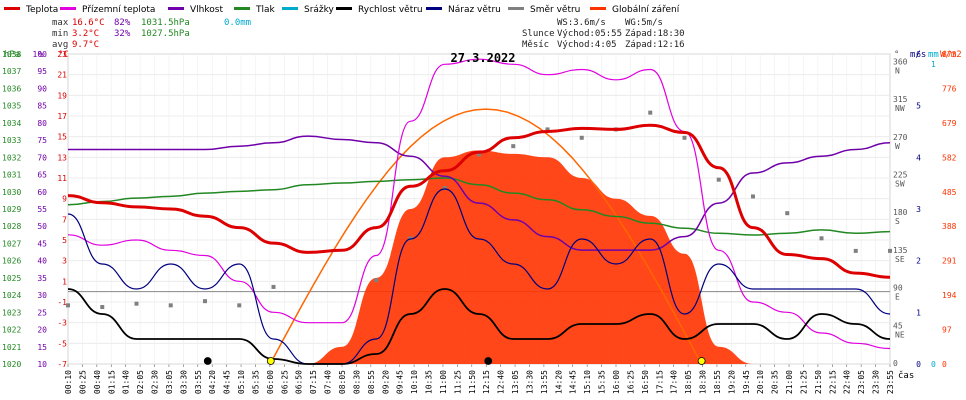 This screenshot has height=400, width=966. What do you see at coordinates (443, 382) in the screenshot?
I see `x-tick-label: 11:00` at bounding box center [443, 382].